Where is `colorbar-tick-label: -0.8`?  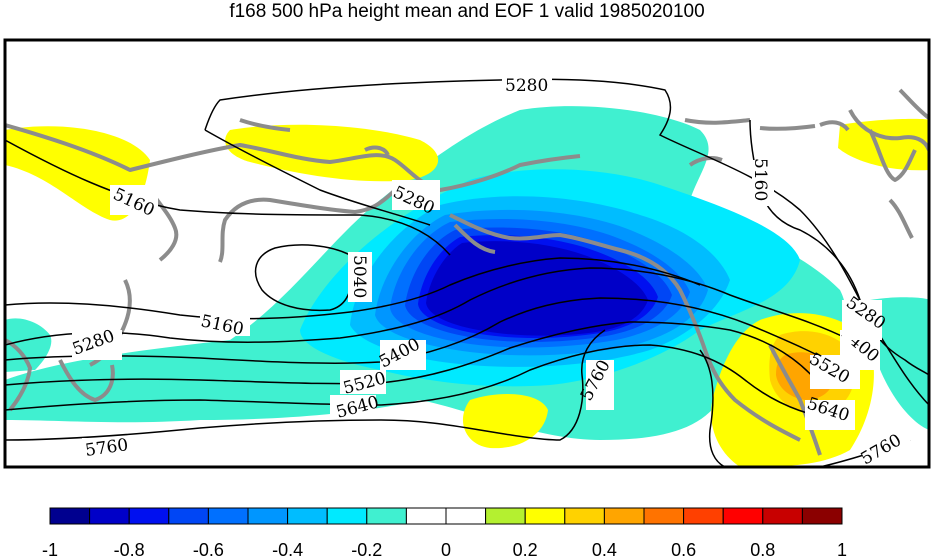 colorbar-tick-label: -0.8 is located at coordinates (129, 549).